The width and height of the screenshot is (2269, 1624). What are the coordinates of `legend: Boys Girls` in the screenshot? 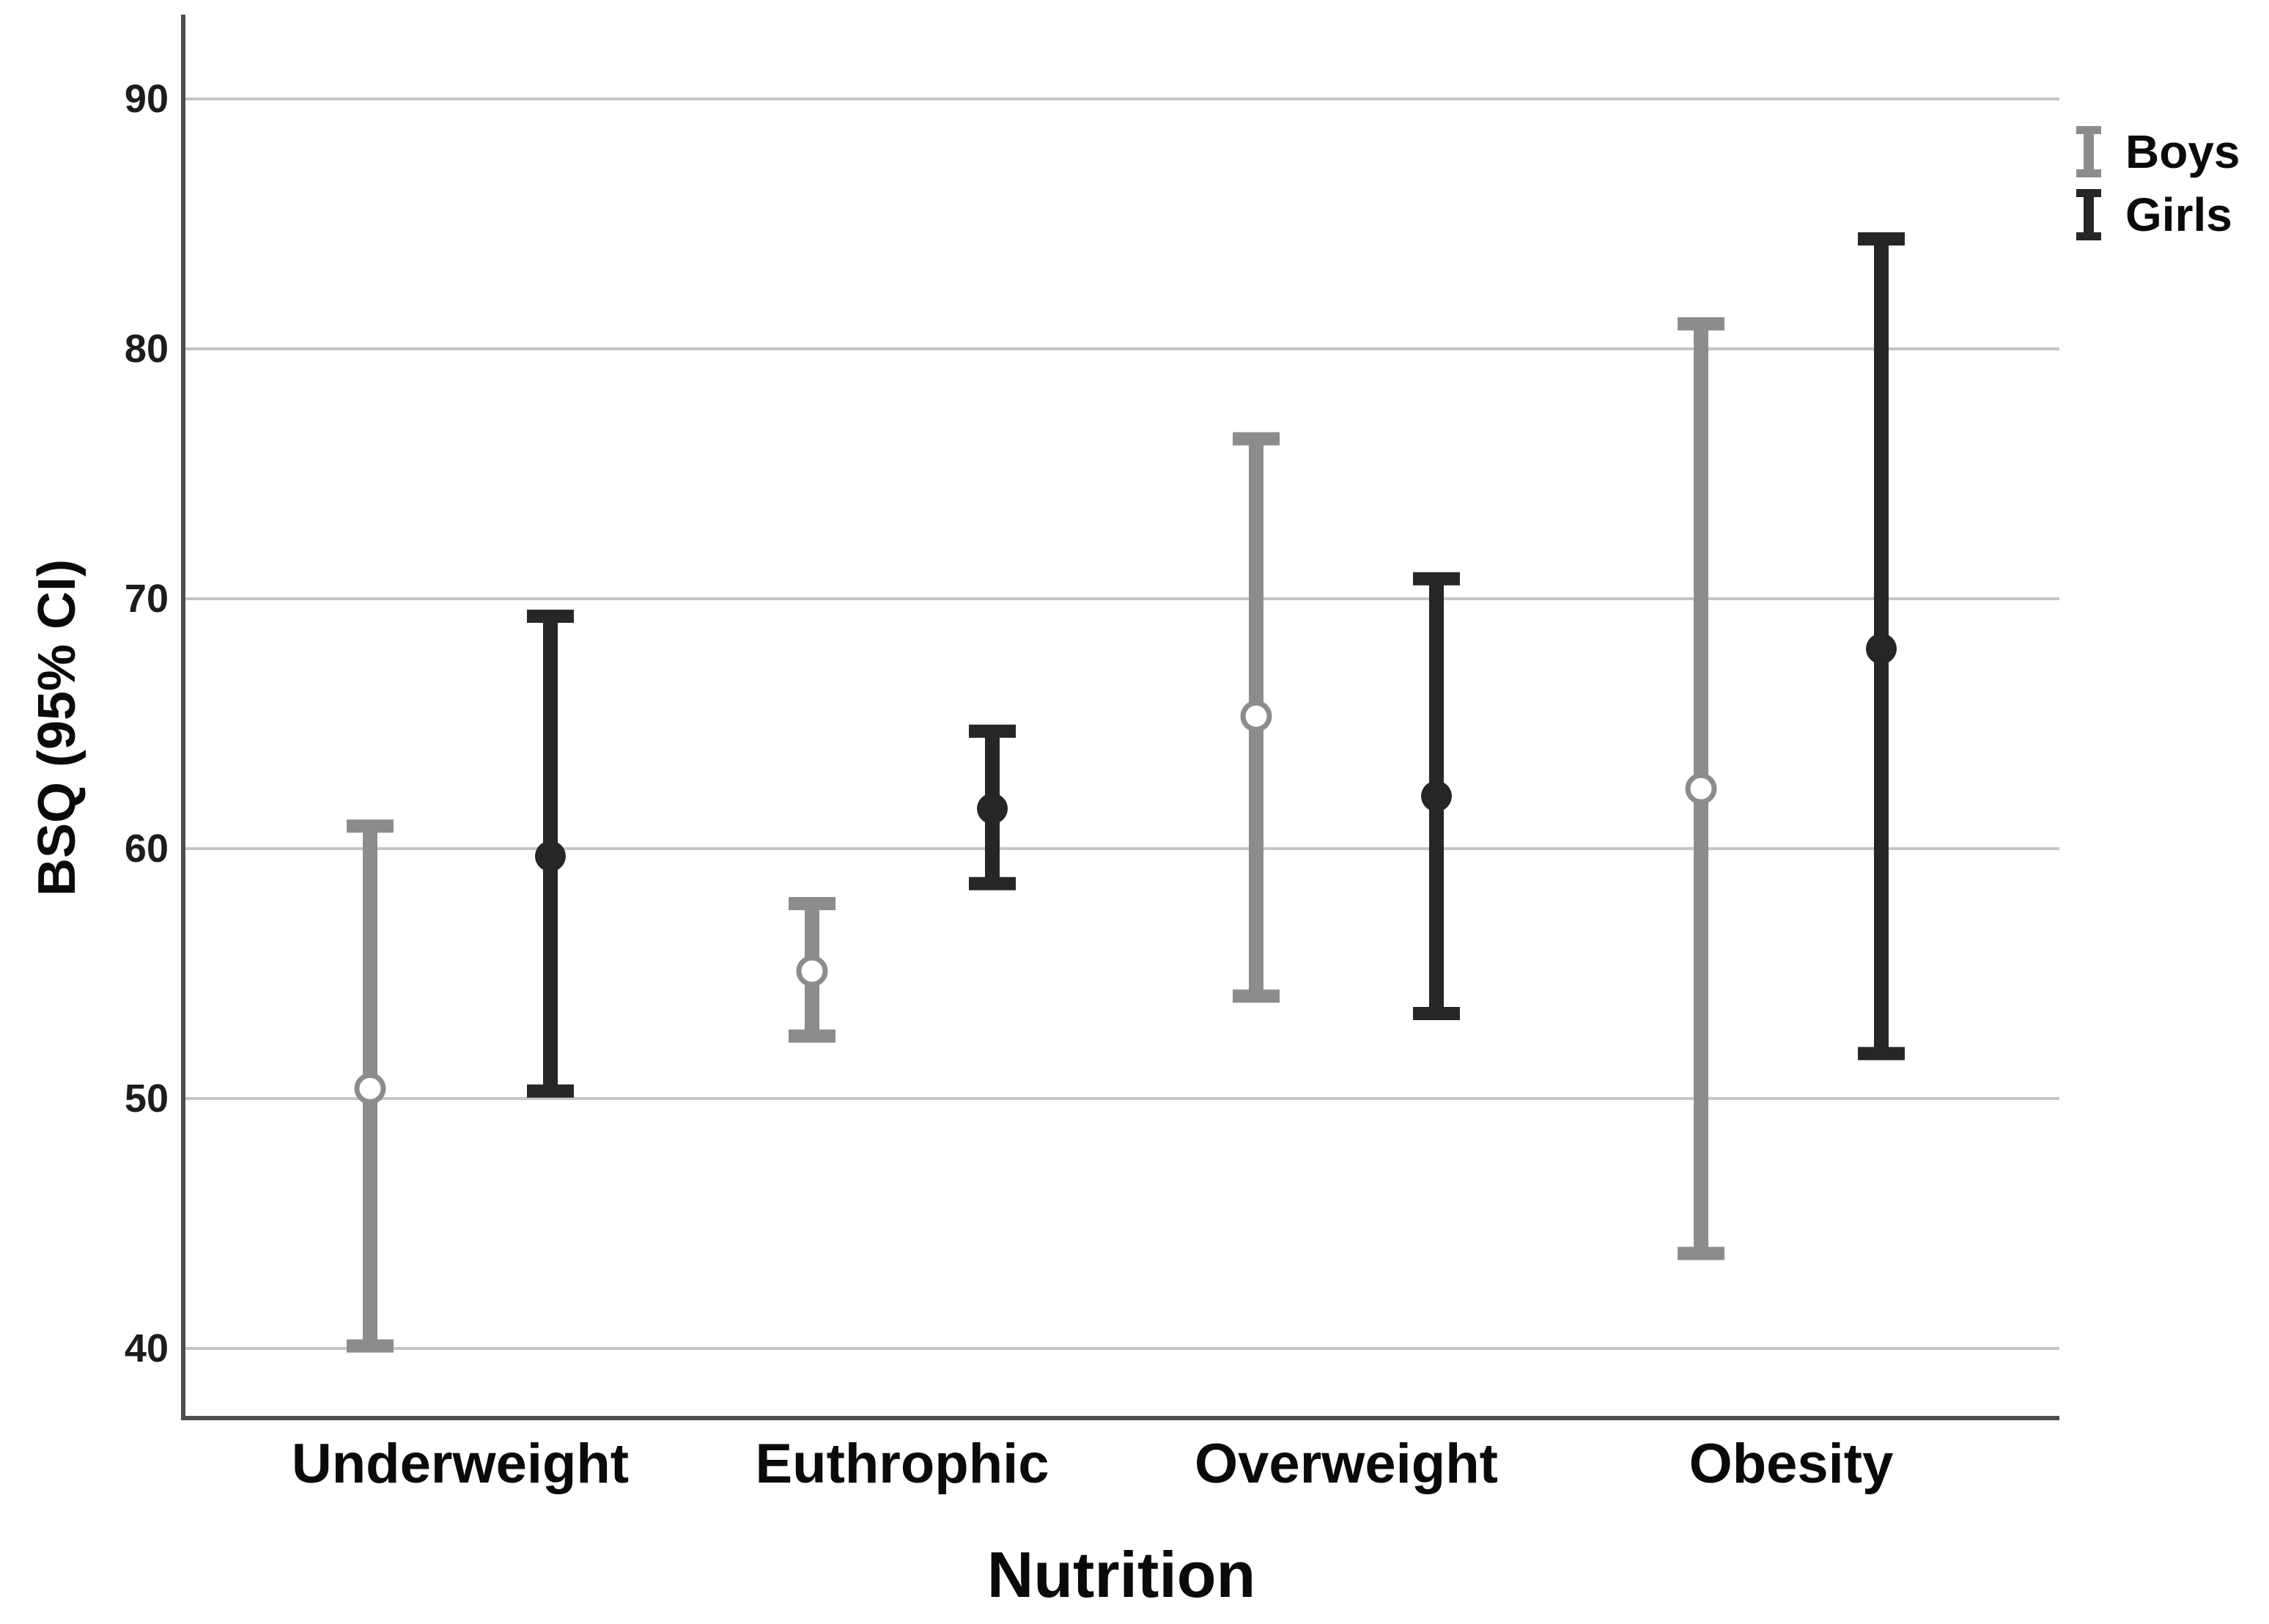 It's located at (2157, 183).